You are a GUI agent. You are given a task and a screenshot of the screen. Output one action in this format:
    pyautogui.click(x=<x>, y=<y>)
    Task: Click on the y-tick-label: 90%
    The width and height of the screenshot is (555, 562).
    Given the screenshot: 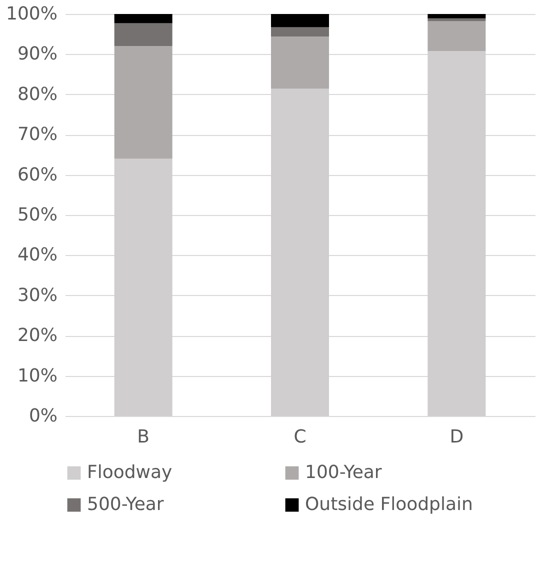 What is the action you would take?
    pyautogui.click(x=37, y=54)
    